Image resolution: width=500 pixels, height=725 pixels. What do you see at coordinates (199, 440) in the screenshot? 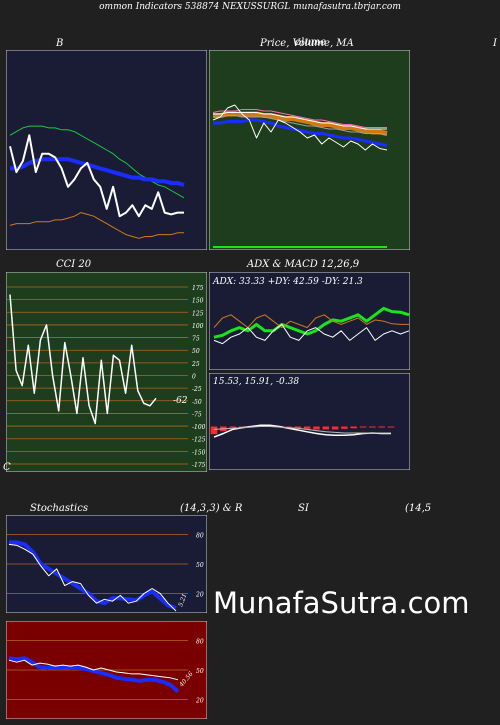
I see `cci-tick-label: -125` at bounding box center [199, 440].